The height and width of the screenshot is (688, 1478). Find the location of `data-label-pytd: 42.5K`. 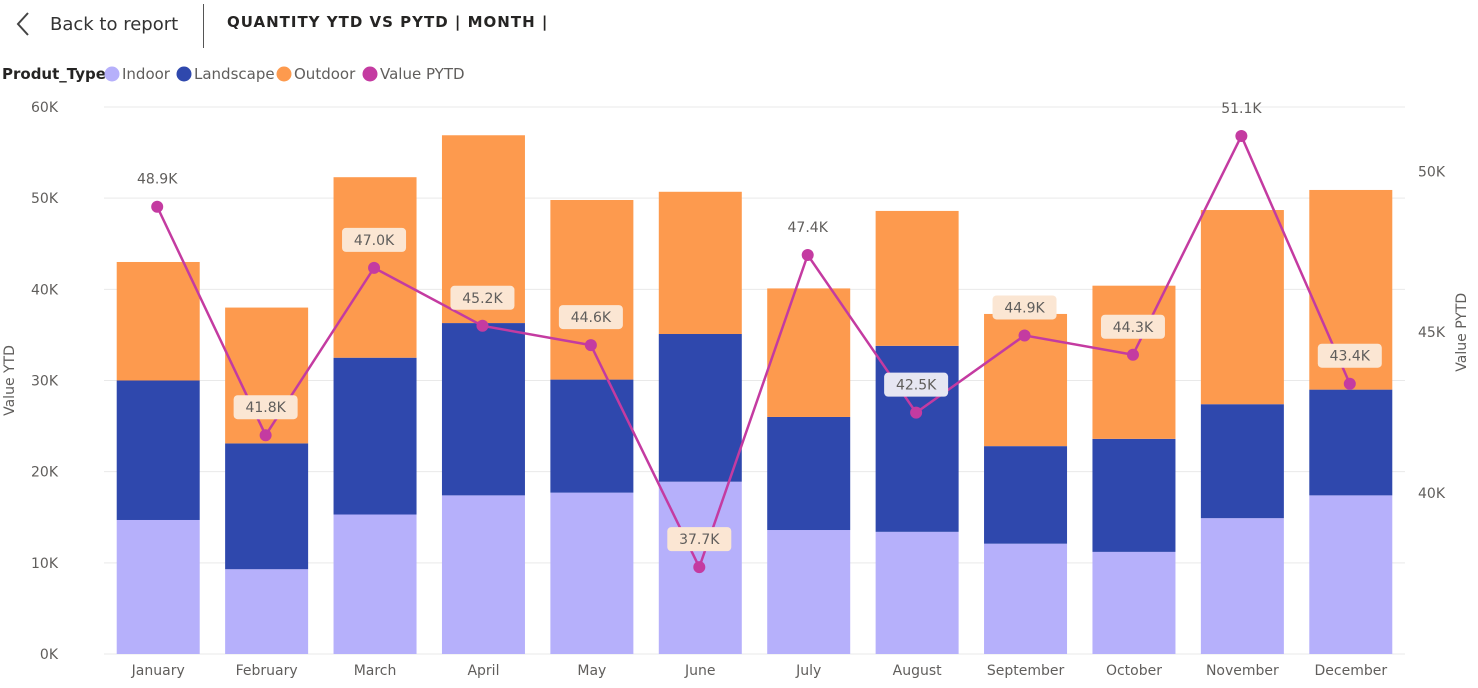

data-label-pytd: 42.5K is located at coordinates (916, 386).